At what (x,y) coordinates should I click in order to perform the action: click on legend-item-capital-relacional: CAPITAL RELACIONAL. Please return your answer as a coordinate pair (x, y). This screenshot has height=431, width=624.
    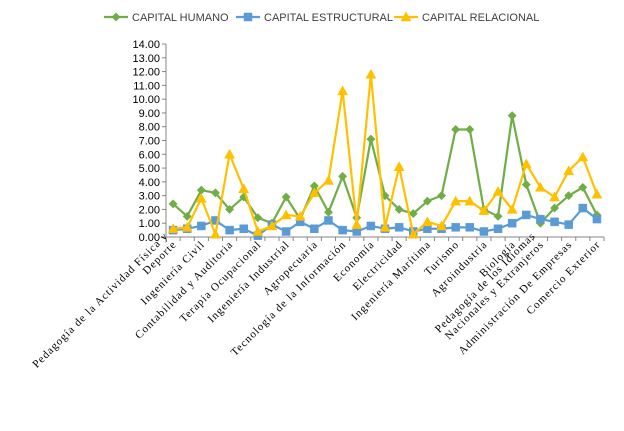
    Looking at the image, I should click on (466, 17).